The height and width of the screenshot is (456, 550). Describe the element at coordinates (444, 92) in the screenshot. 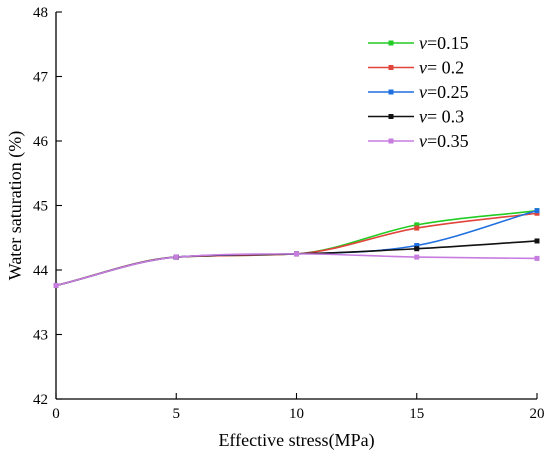

I see `legend-label: v=0.25` at that location.